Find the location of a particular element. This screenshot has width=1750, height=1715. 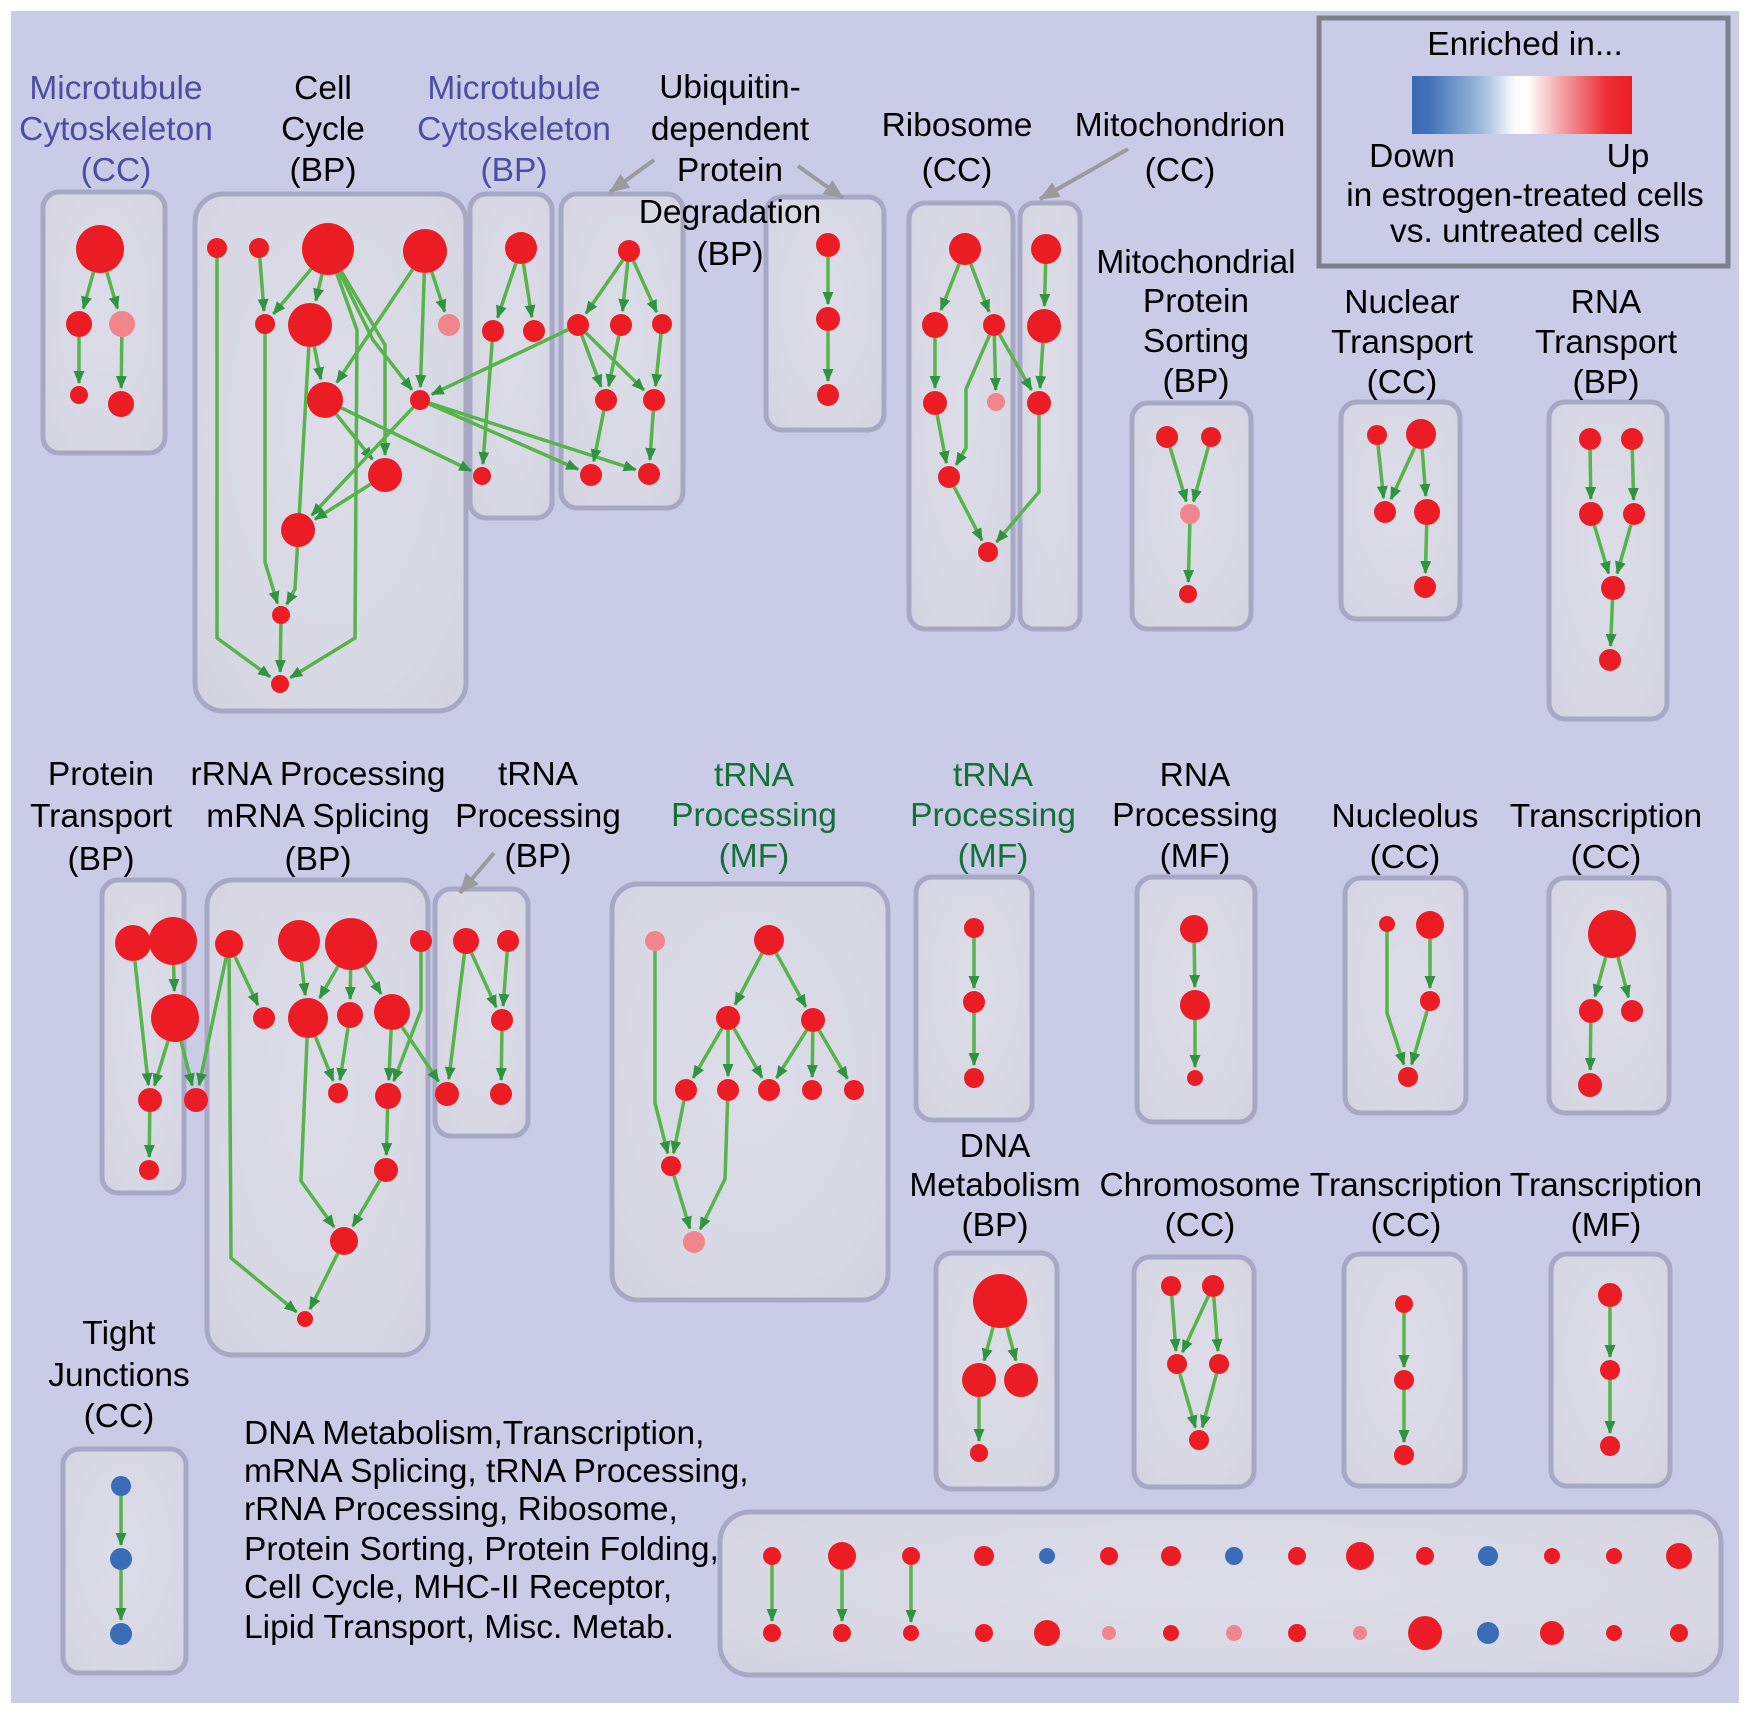

svg-text: rRNA Processing, Ribosome, is located at coordinates (461, 1509).